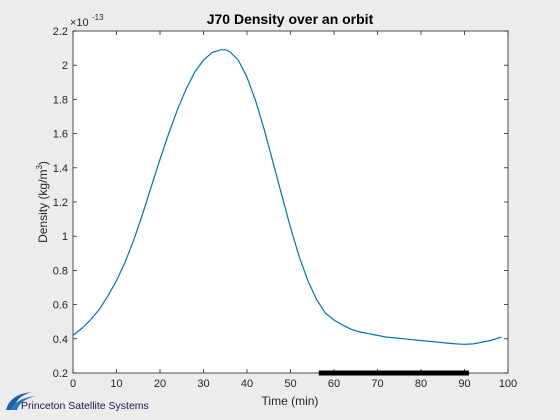 This screenshot has width=560, height=420. Describe the element at coordinates (60, 169) in the screenshot. I see `y-tick-label: 1.4` at that location.